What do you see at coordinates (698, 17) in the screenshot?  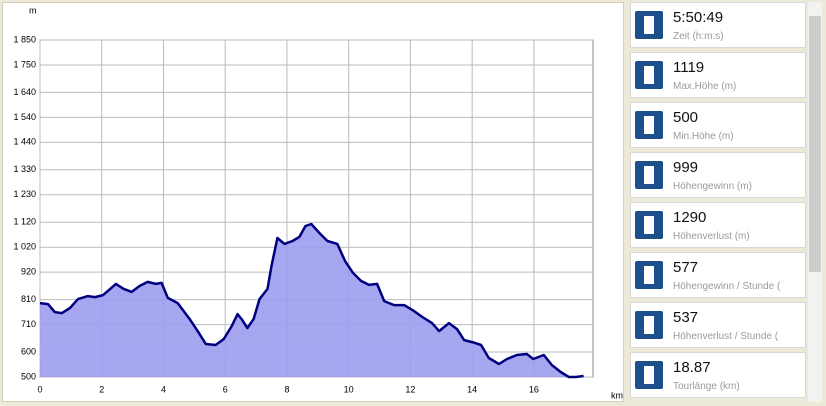 I see `stat-value: 5:50:49` at bounding box center [698, 17].